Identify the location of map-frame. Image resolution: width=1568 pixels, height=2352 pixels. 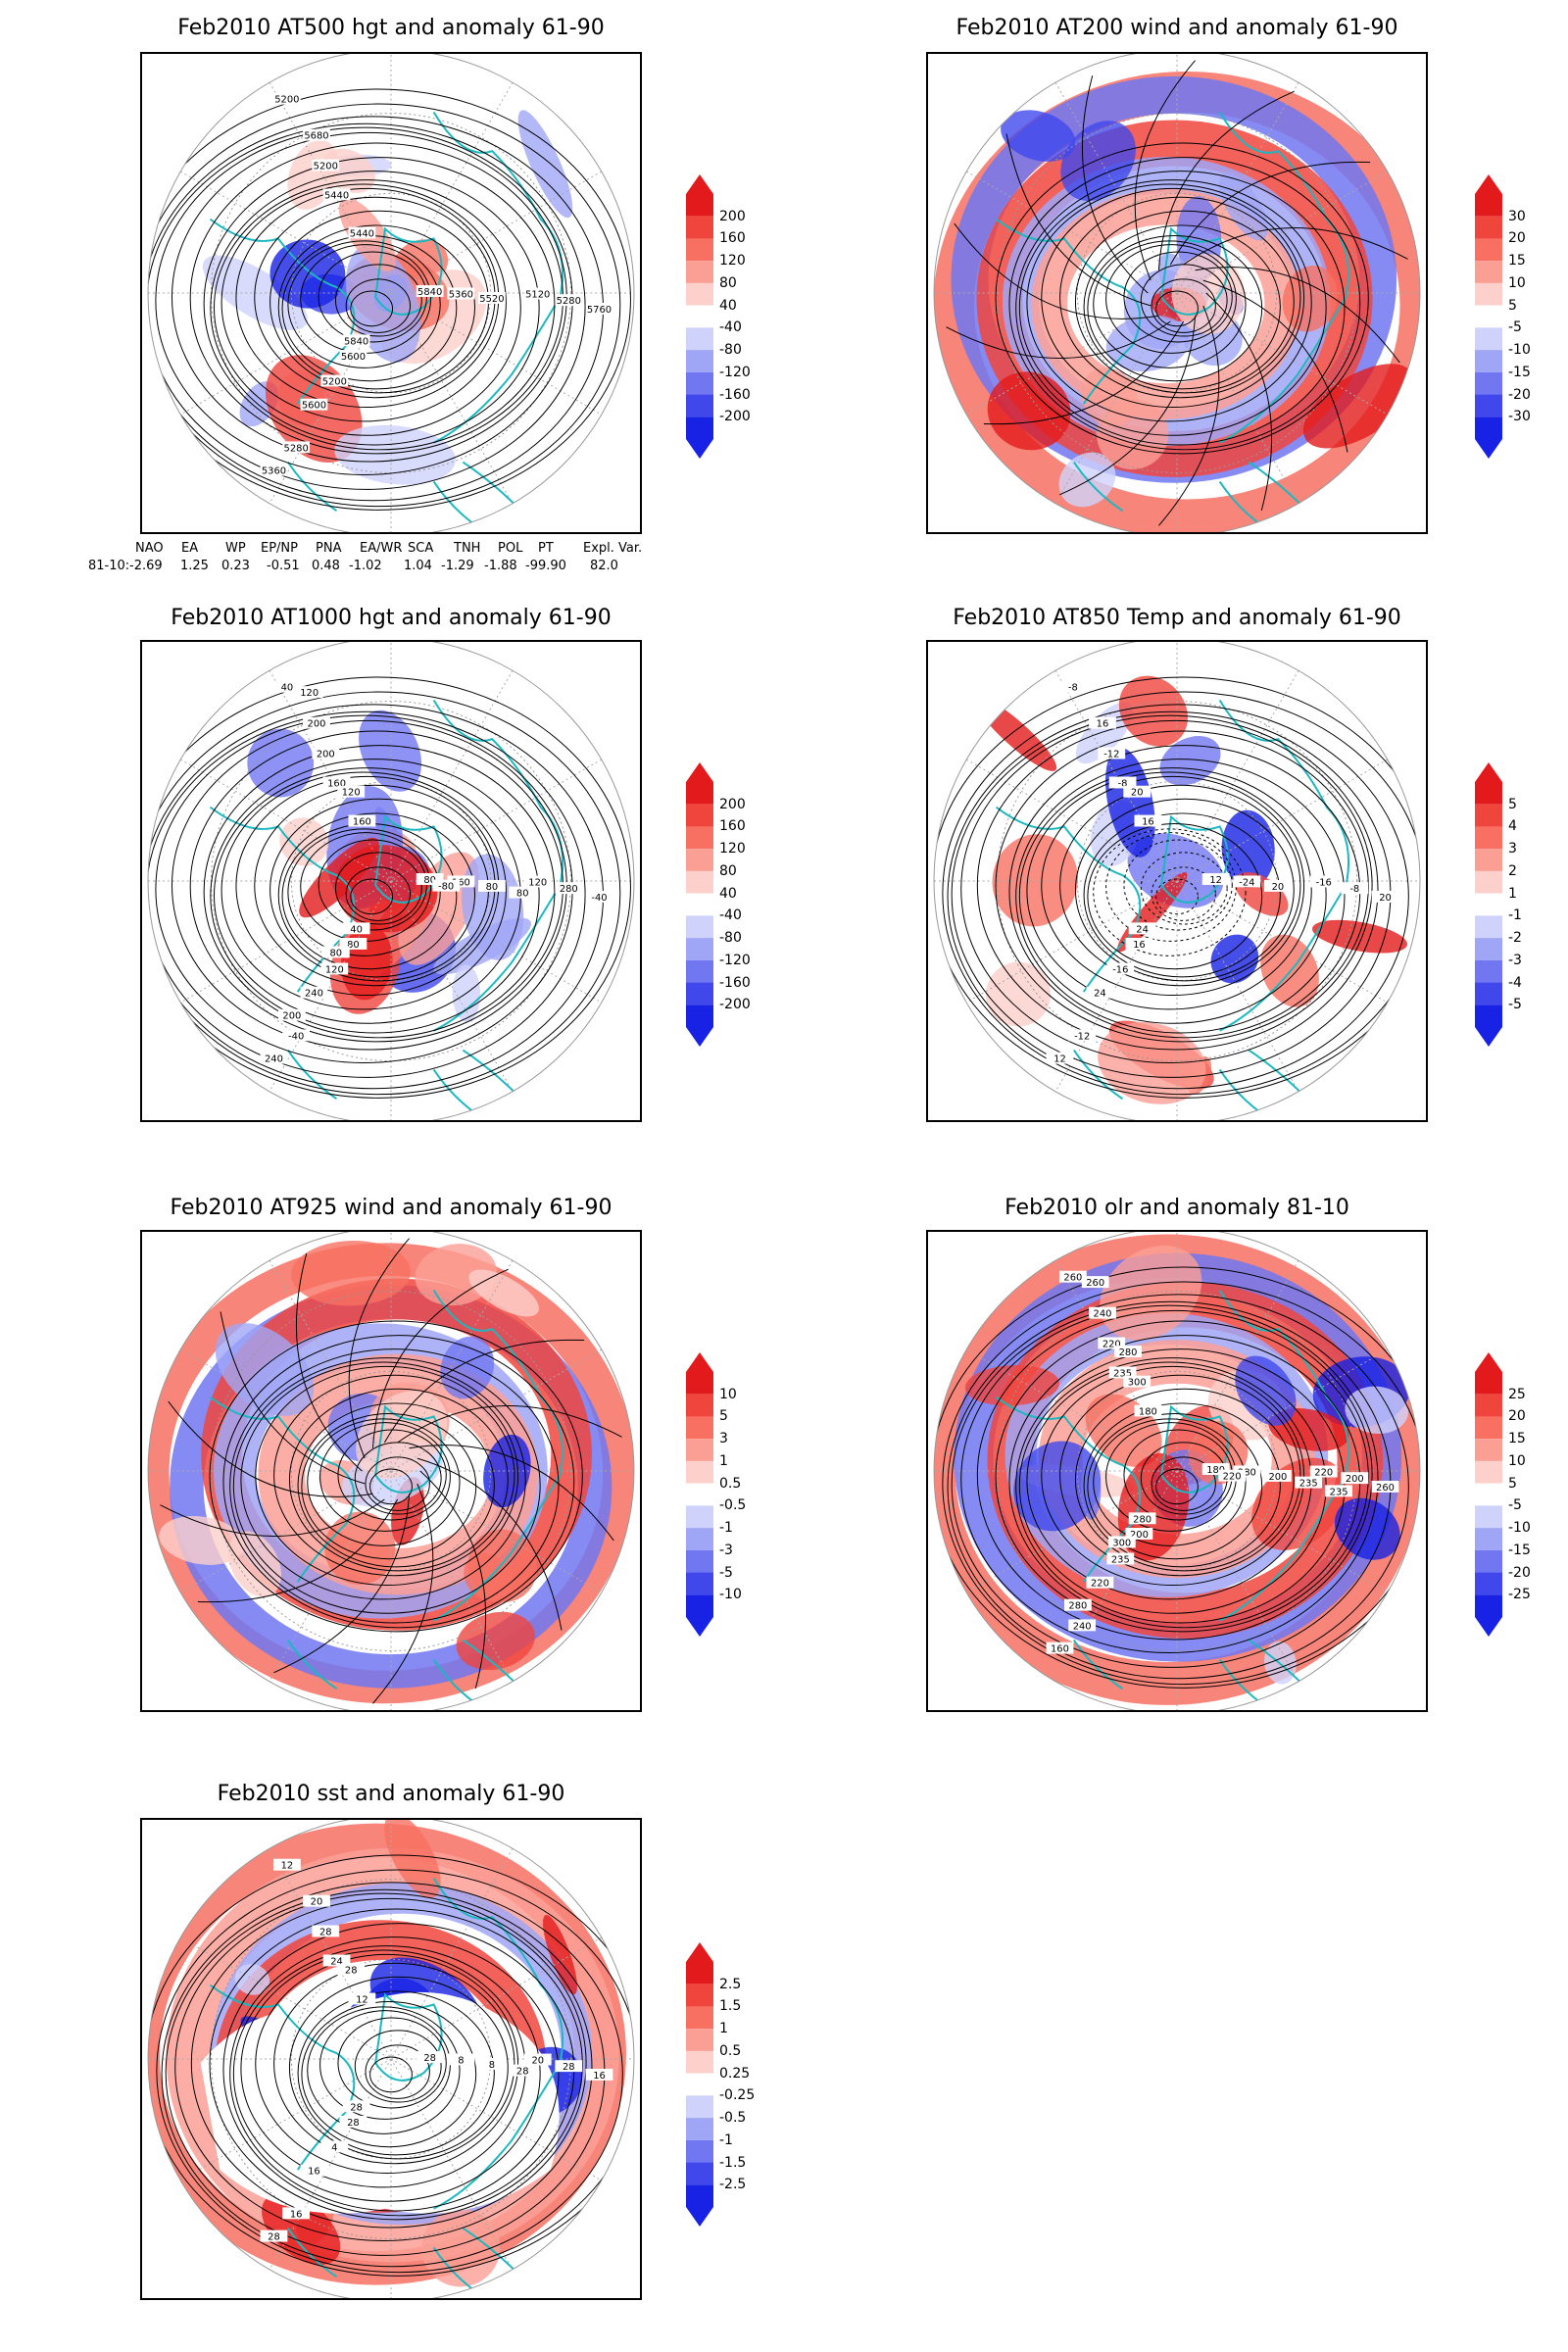
(1177, 293).